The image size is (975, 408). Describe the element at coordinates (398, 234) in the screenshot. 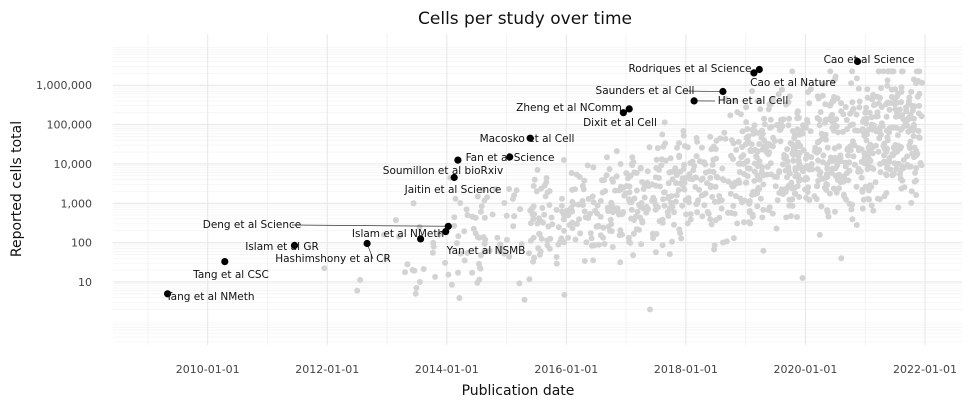

I see `study-label: Islam et al NMeth` at that location.